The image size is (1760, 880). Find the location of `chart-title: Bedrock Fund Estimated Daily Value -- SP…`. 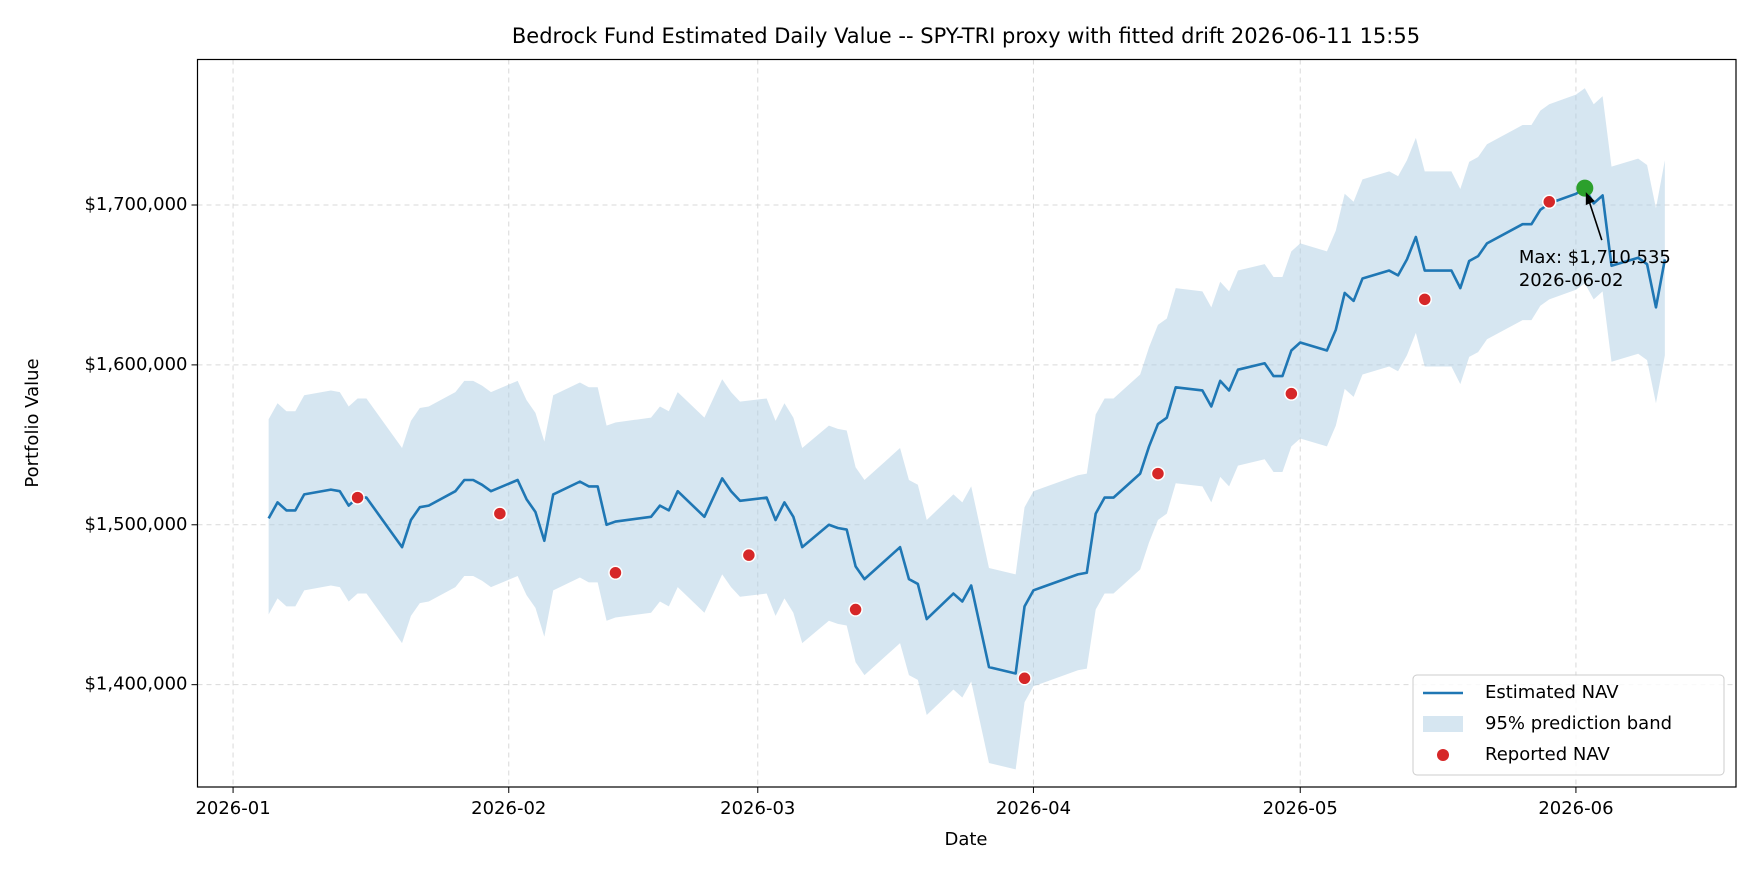

chart-title: Bedrock Fund Estimated Daily Value -- SP… is located at coordinates (966, 36).